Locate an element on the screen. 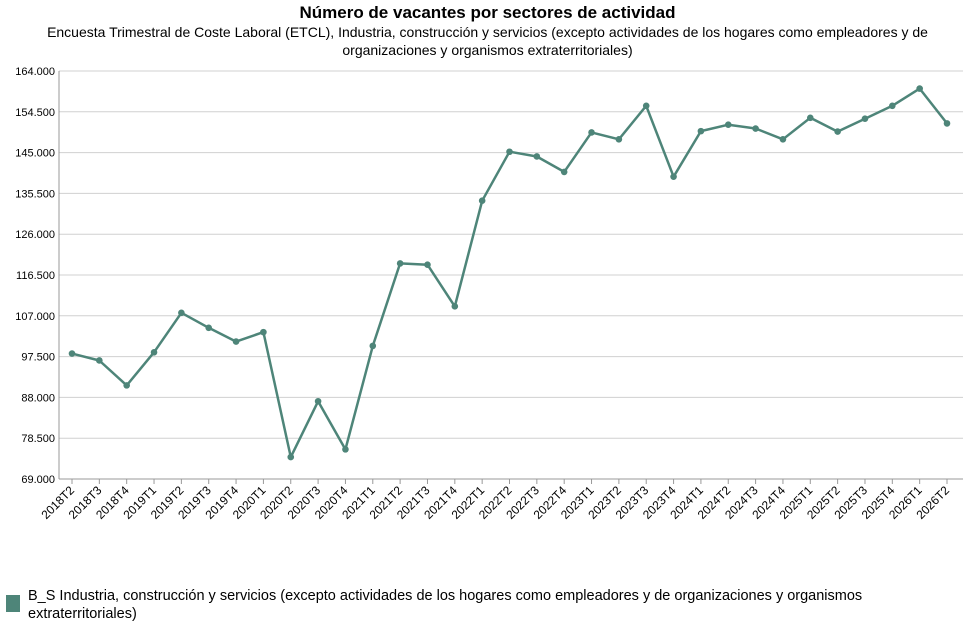 Image resolution: width=975 pixels, height=641 pixels. y-tick-label: 135.500 is located at coordinates (35, 194).